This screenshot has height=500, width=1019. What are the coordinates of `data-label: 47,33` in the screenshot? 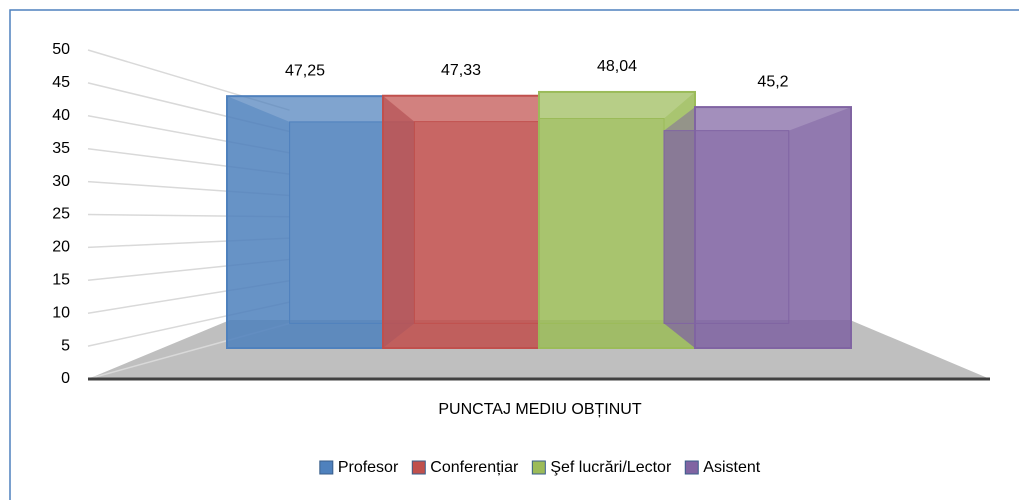 It's located at (461, 70).